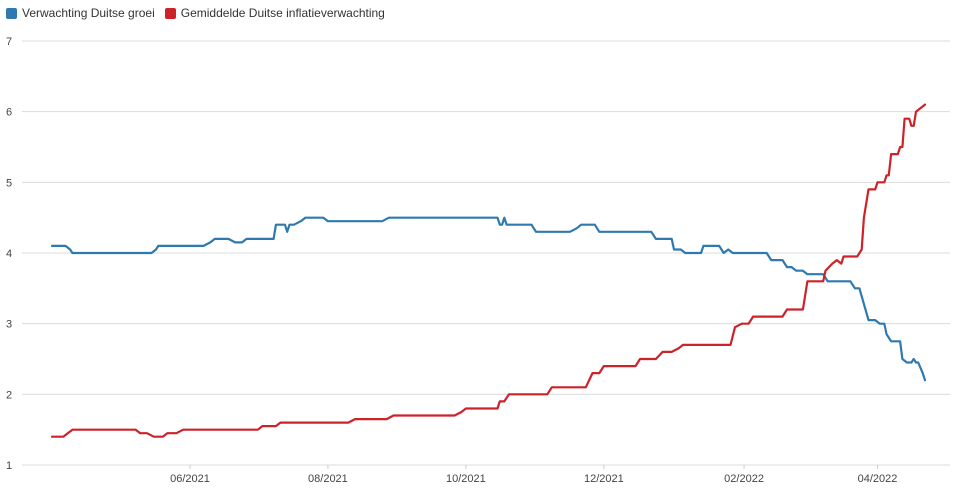 The image size is (962, 503). What do you see at coordinates (9, 113) in the screenshot?
I see `y-tick-label-6: 6` at bounding box center [9, 113].